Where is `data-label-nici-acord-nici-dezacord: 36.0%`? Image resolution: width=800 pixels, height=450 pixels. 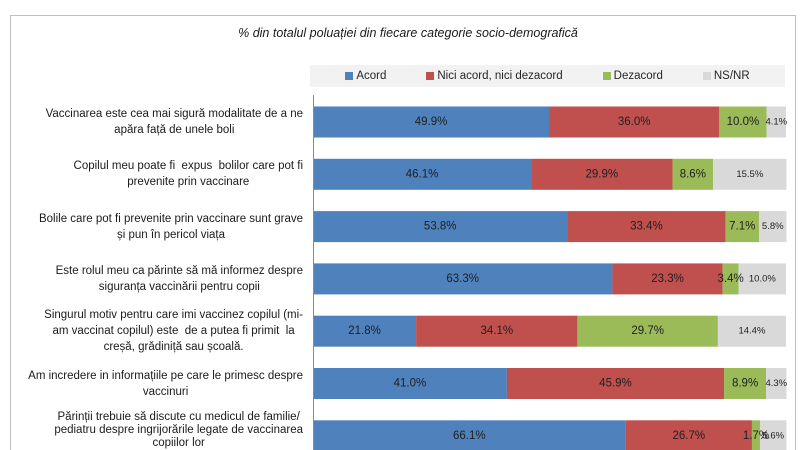
data-label-nici-acord-nici-dezacord: 36.0% is located at coordinates (634, 122).